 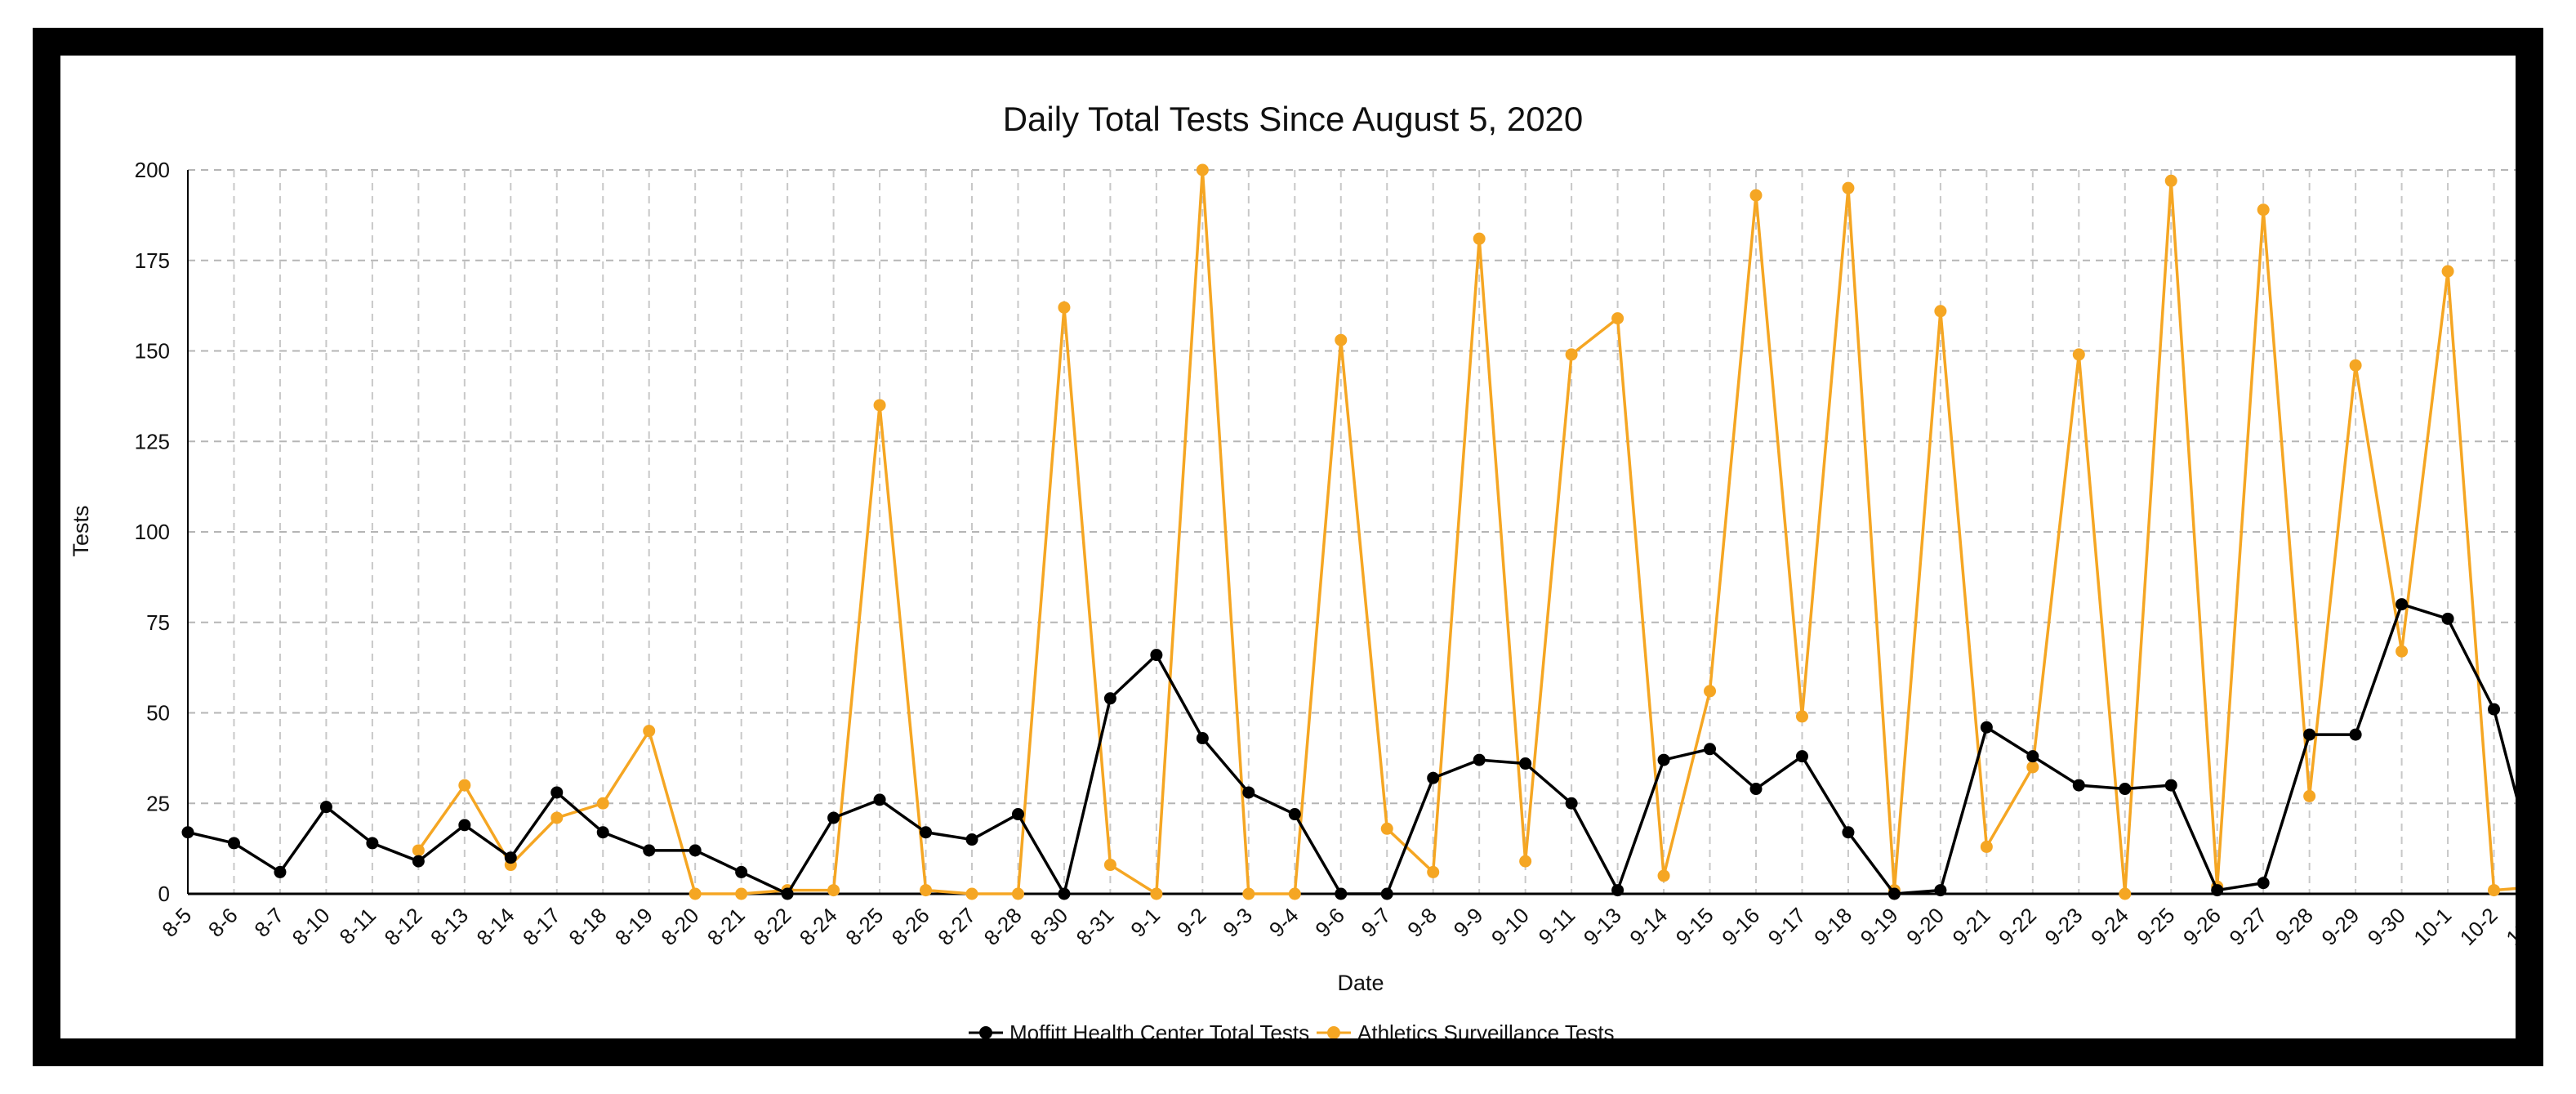 I want to click on y-tick-label: 125, so click(x=152, y=441).